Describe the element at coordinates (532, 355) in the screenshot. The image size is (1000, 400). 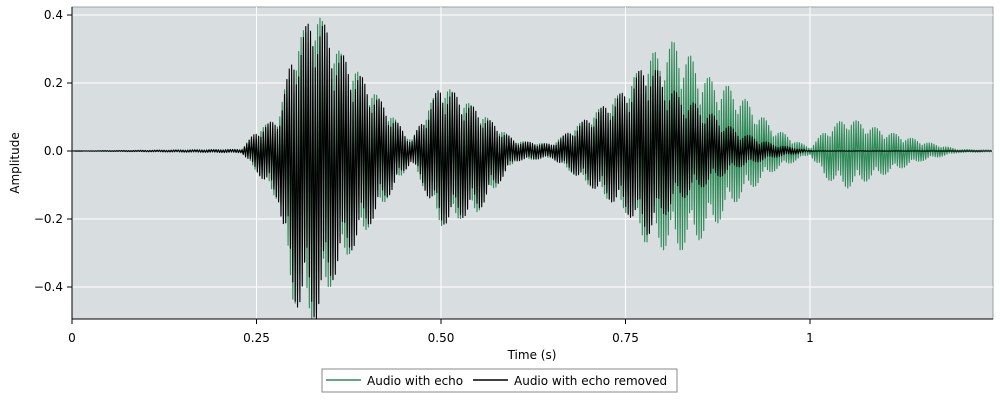
I see `x-axis-title: Time (s)` at that location.